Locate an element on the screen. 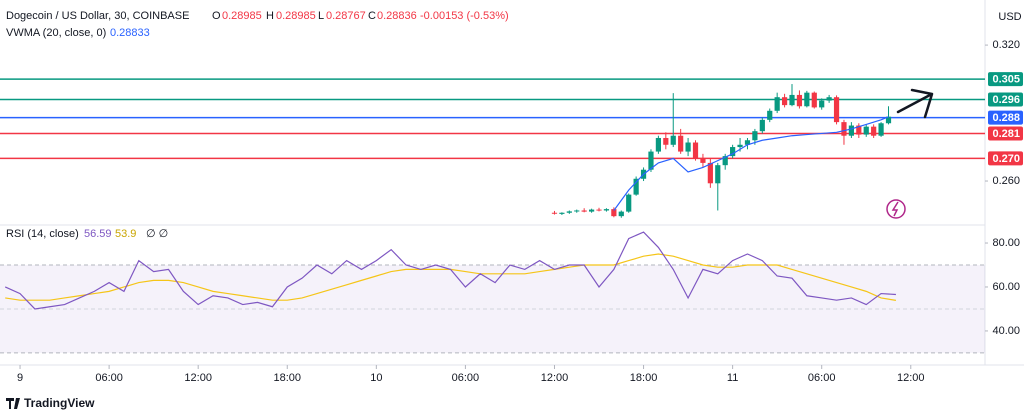 The height and width of the screenshot is (417, 1024). y-tick-label: 40.00 is located at coordinates (1006, 331).